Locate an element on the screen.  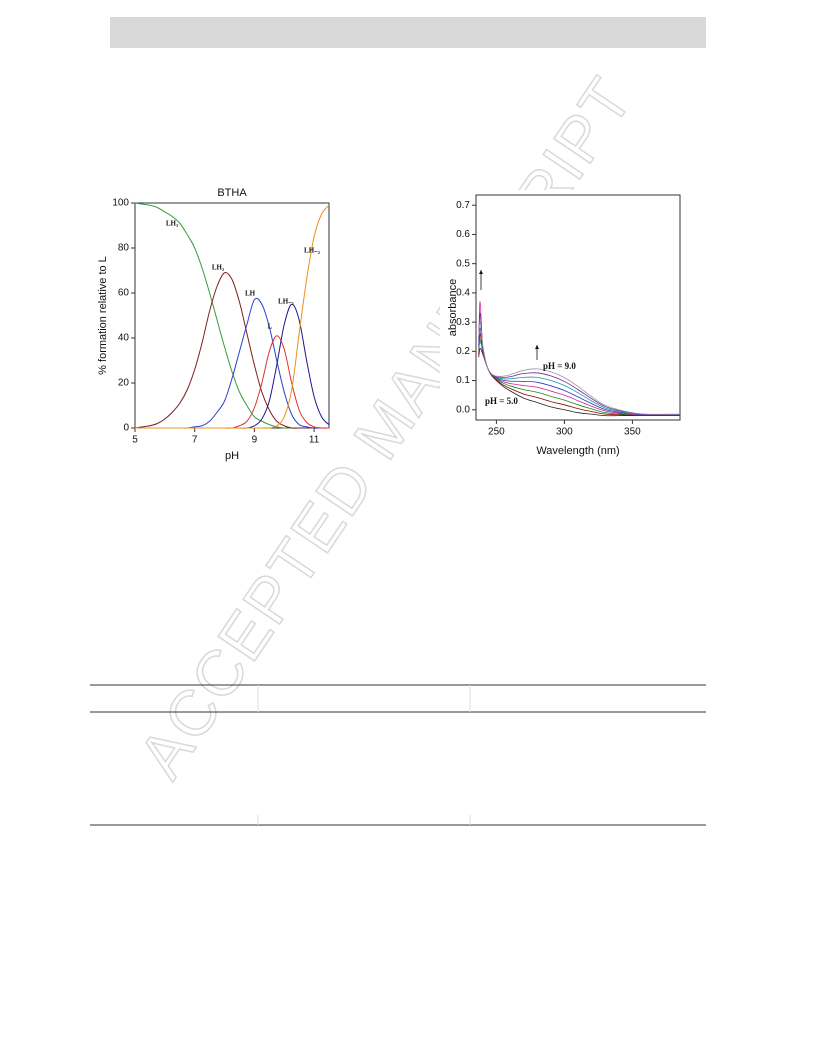
series-label: L is located at coordinates (270, 327).